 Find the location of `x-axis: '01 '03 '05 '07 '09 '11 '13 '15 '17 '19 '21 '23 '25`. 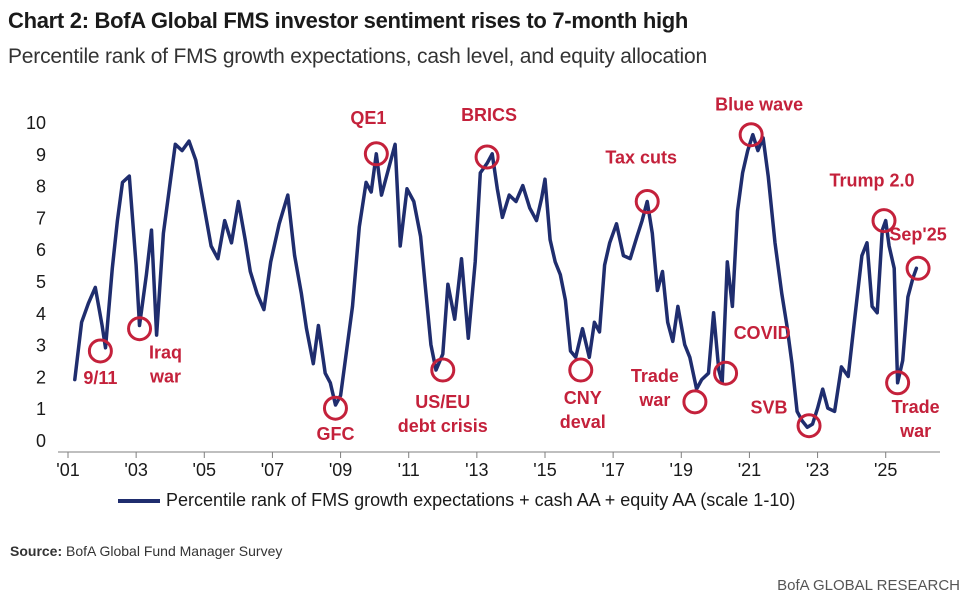

x-axis: '01 '03 '05 '07 '09 '11 '13 '15 '17 '19 '21 '23 '25 is located at coordinates (498, 465).